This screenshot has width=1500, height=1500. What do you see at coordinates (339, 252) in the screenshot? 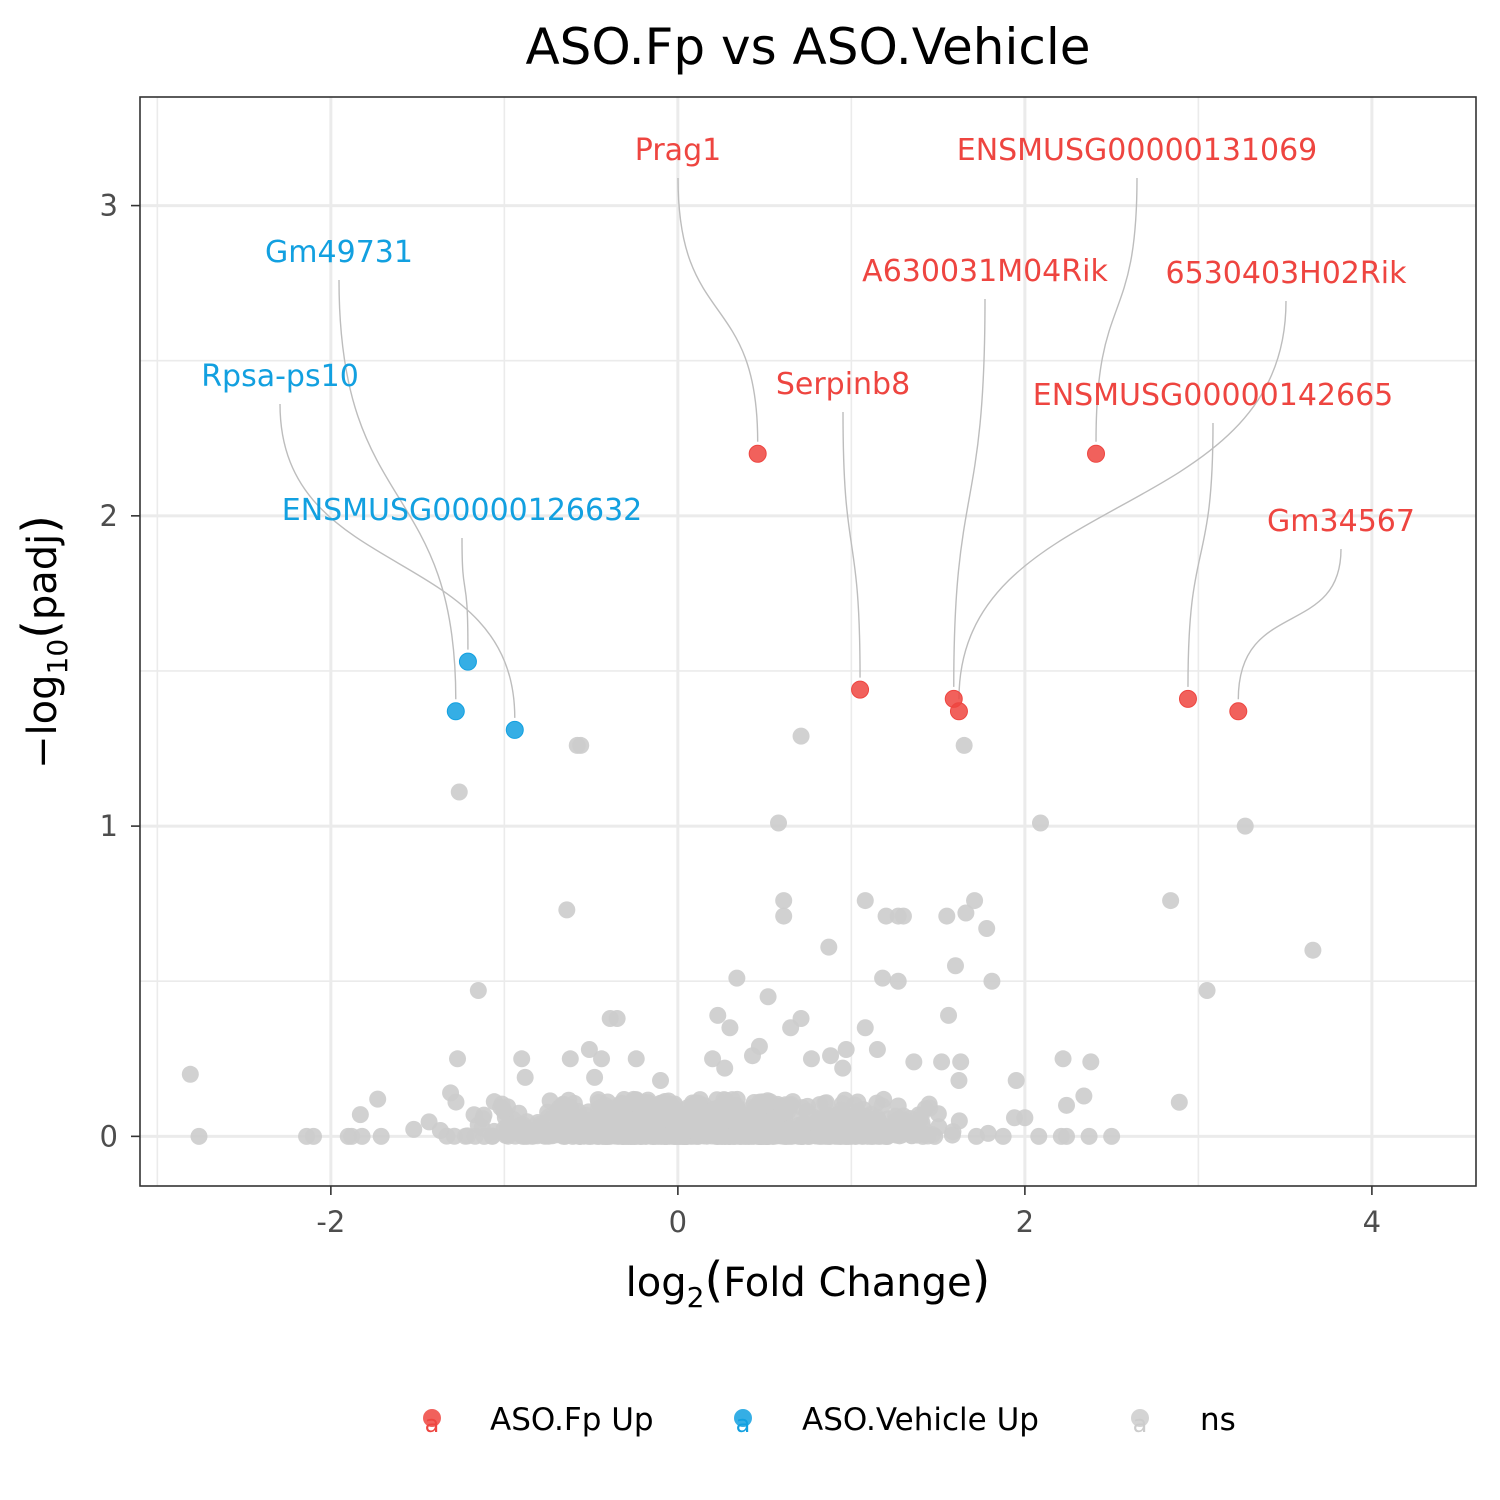
I see `gene-label: Gm49731` at bounding box center [339, 252].